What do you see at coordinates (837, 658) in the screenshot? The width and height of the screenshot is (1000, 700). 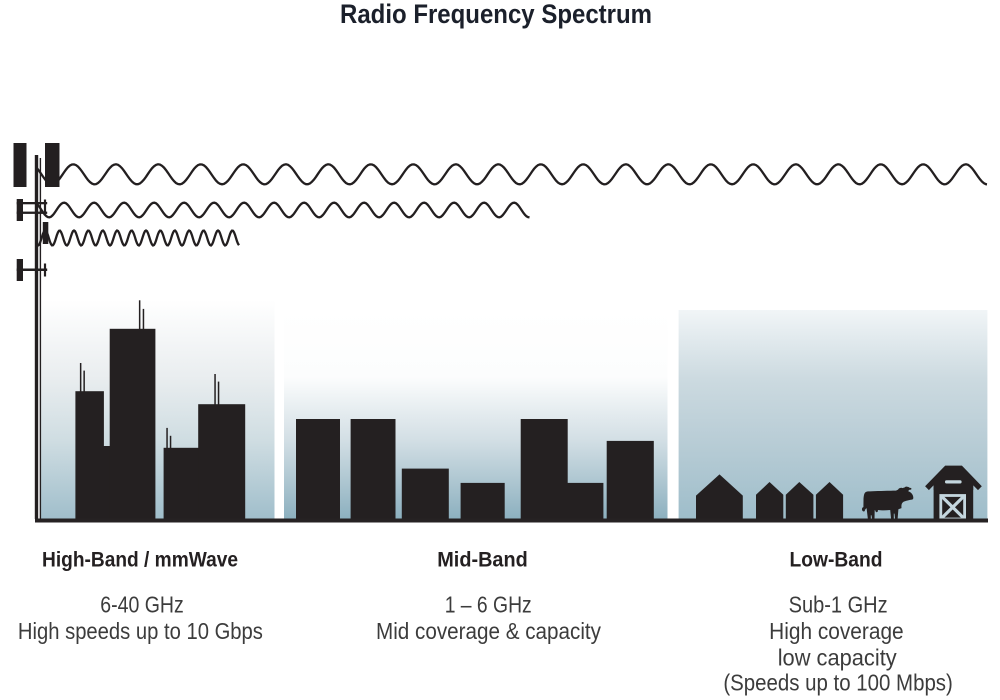 I see `svg-text: low capacity` at bounding box center [837, 658].